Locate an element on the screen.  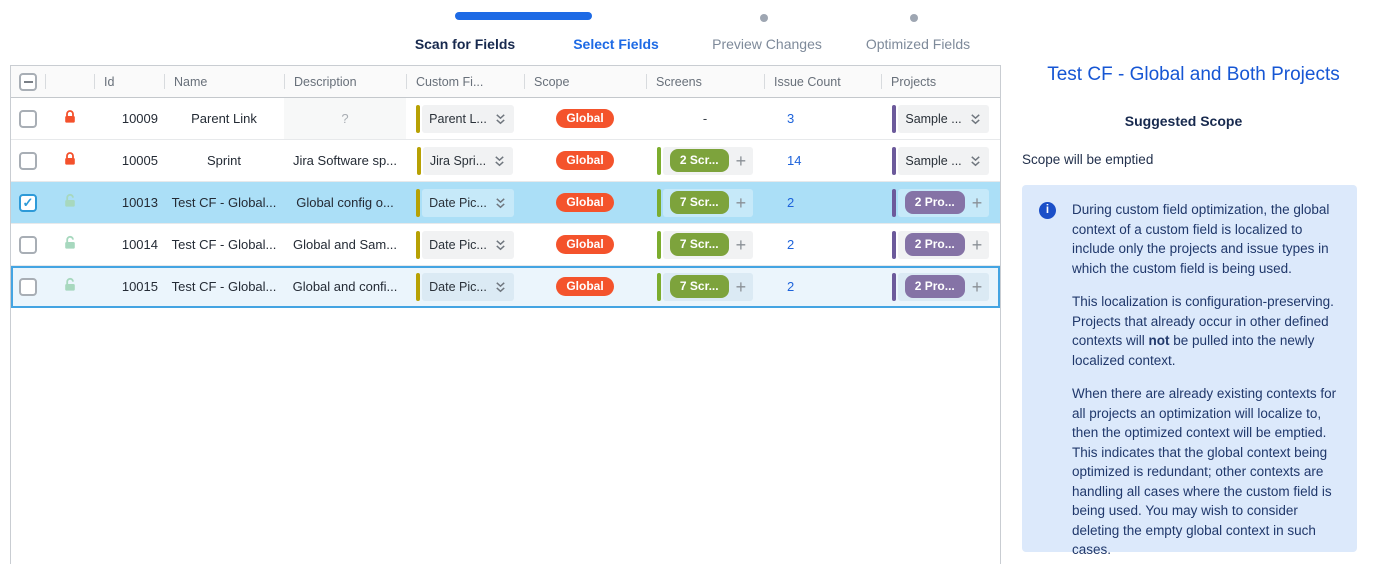
unlocked-icon is located at coordinates (70, 286).